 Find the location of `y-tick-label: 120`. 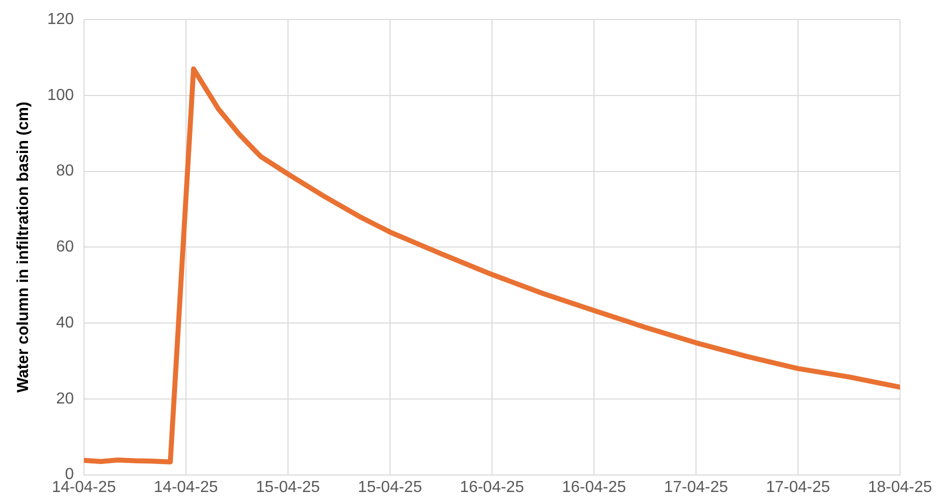

y-tick-label: 120 is located at coordinates (60, 19).